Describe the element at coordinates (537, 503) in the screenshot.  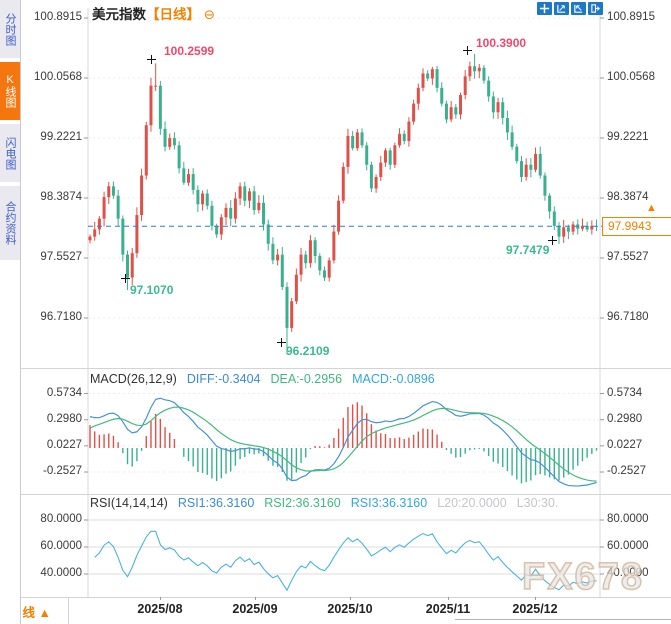
I see `rsi-l30-value: L30:30.` at that location.